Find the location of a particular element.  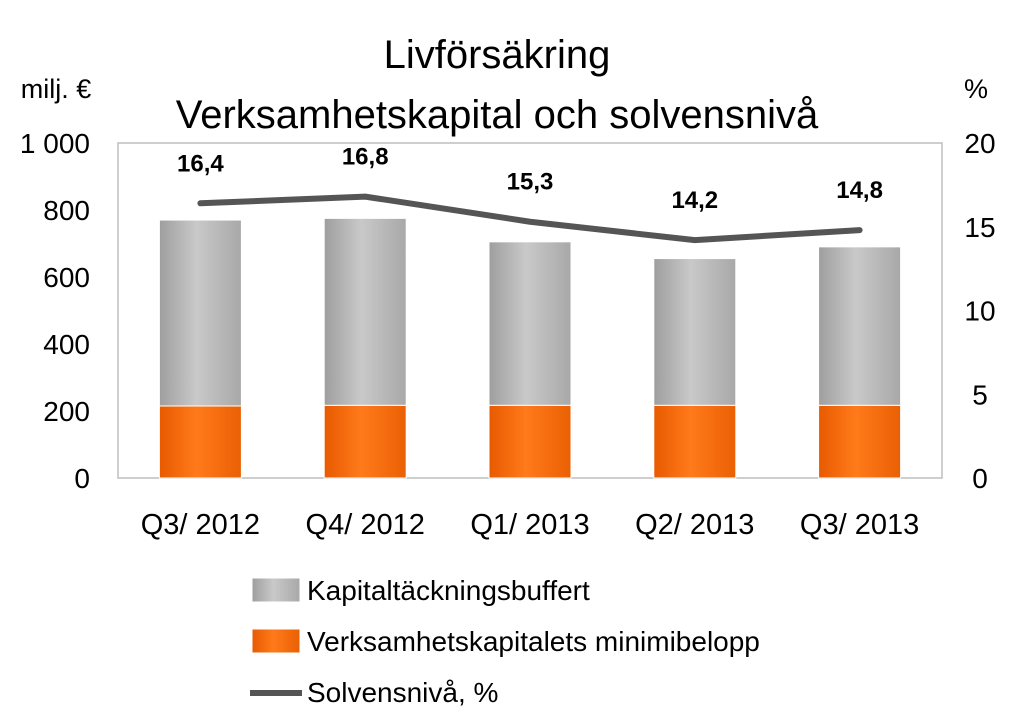

legend-label-solvensniv: Solvensnivå, % is located at coordinates (402, 692).